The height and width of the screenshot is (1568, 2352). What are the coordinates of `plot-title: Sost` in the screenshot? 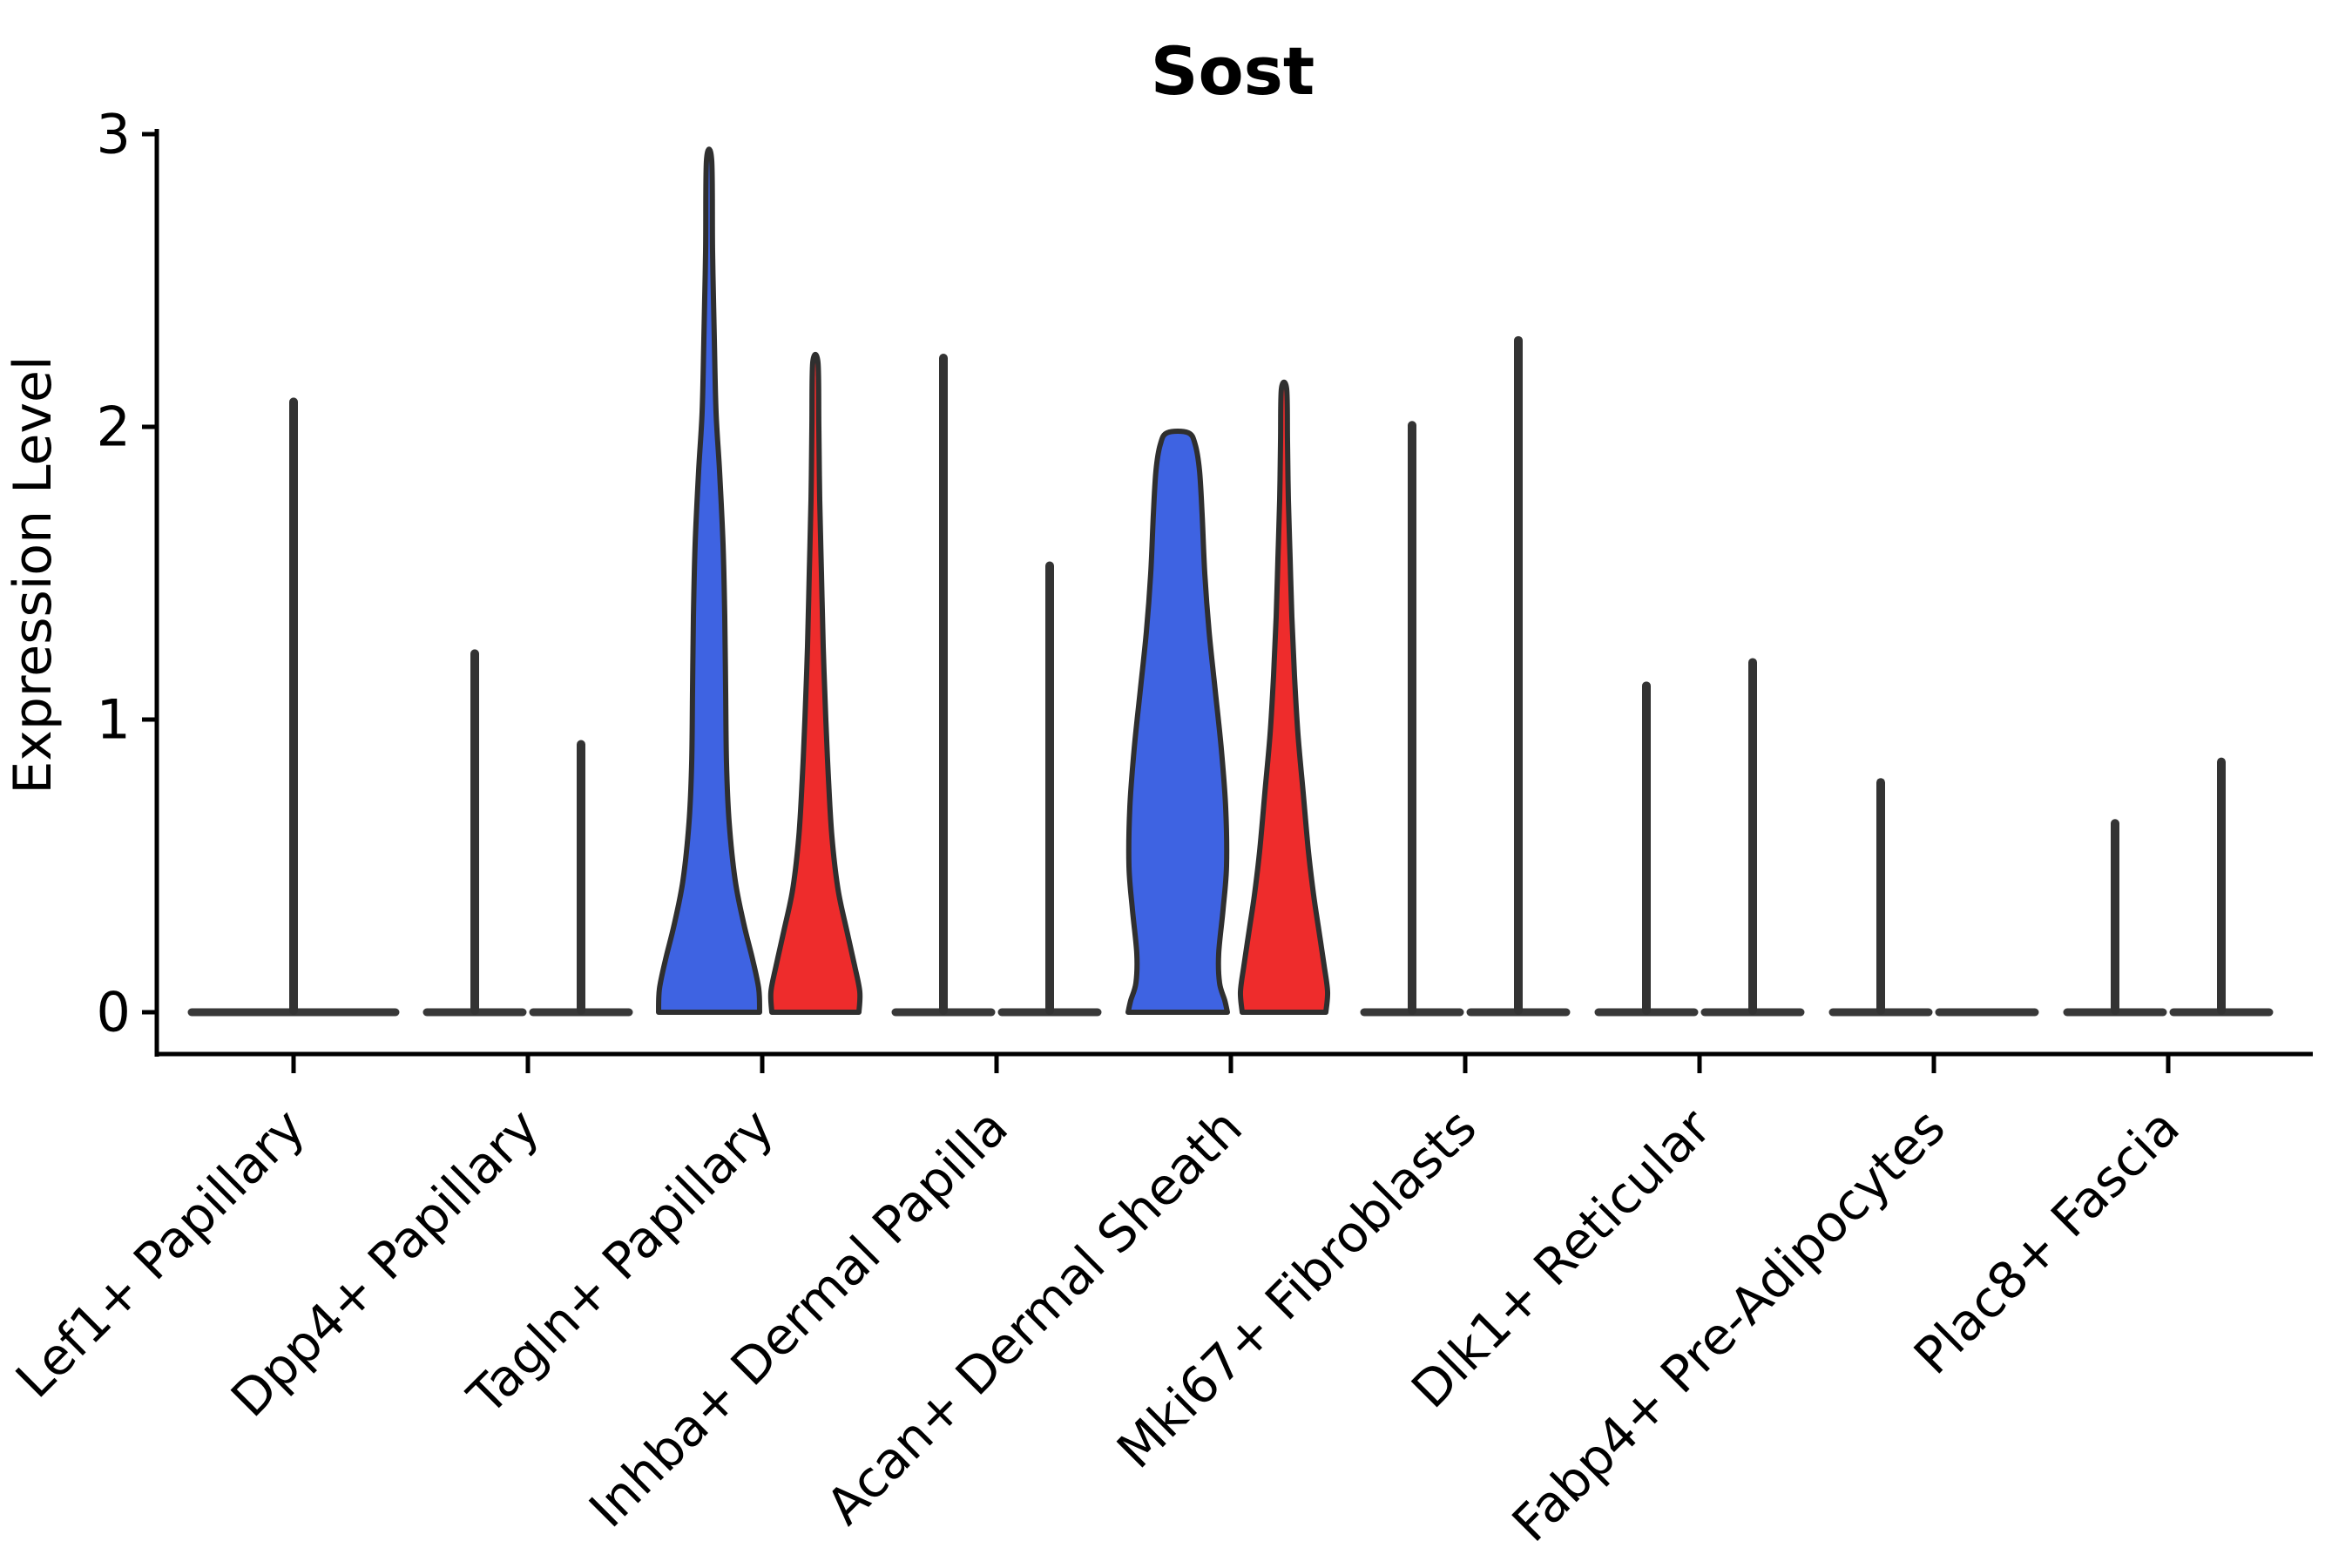 It's located at (1233, 71).